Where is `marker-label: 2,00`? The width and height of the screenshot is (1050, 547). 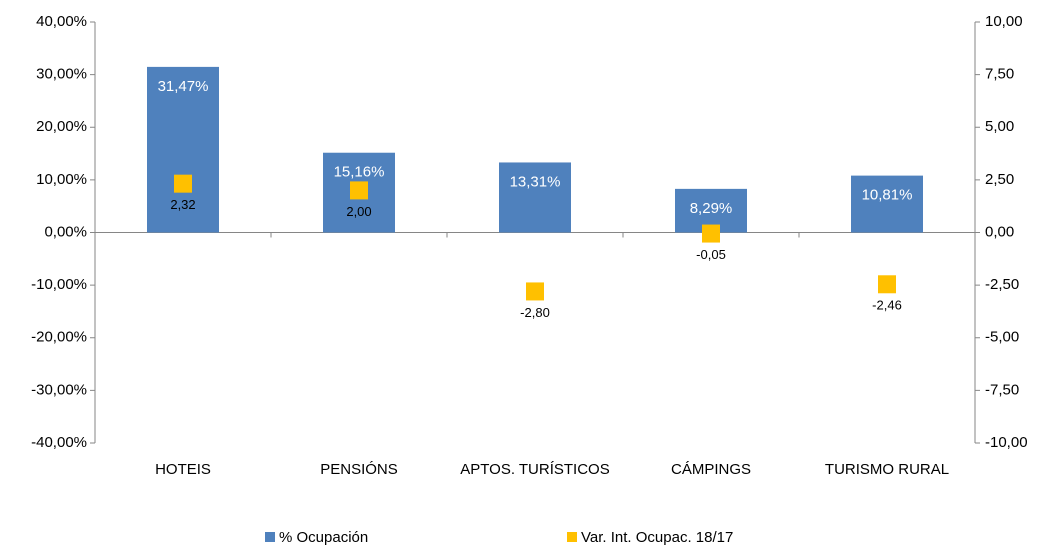 marker-label: 2,00 is located at coordinates (358, 211).